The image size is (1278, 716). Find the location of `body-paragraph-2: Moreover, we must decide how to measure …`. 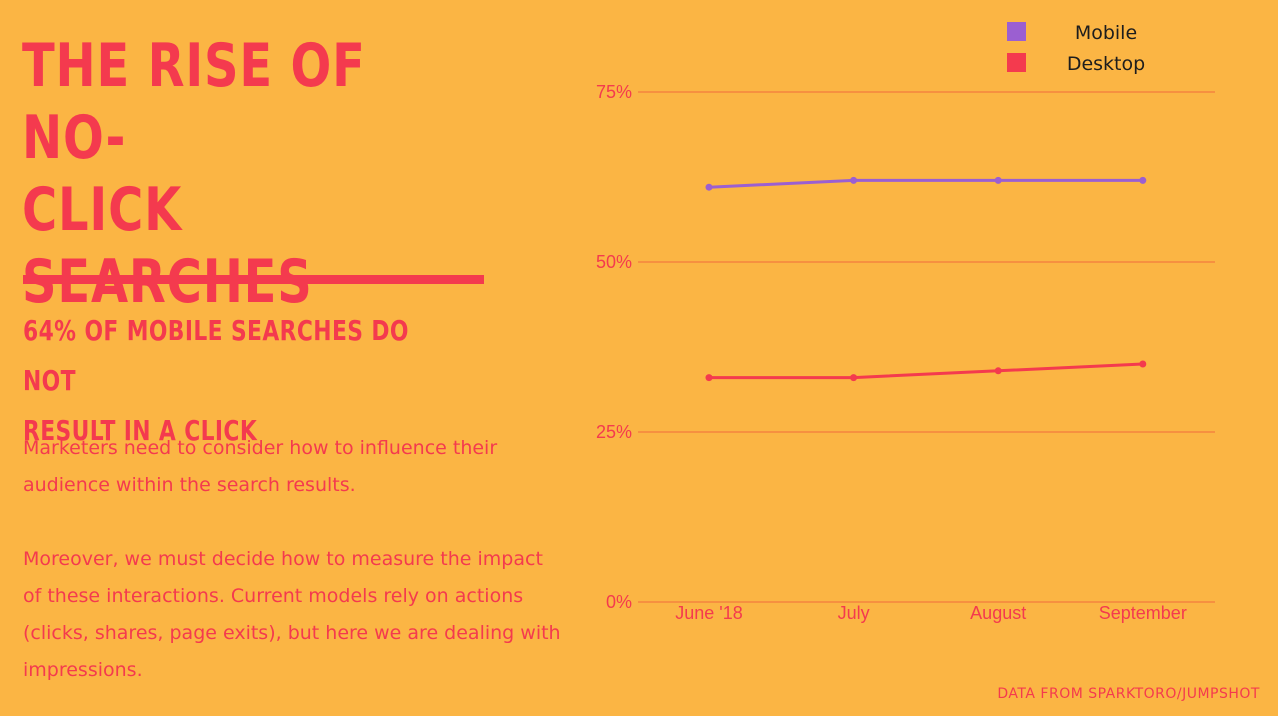

body-paragraph-2: Moreover, we must decide how to measure … is located at coordinates (292, 614).